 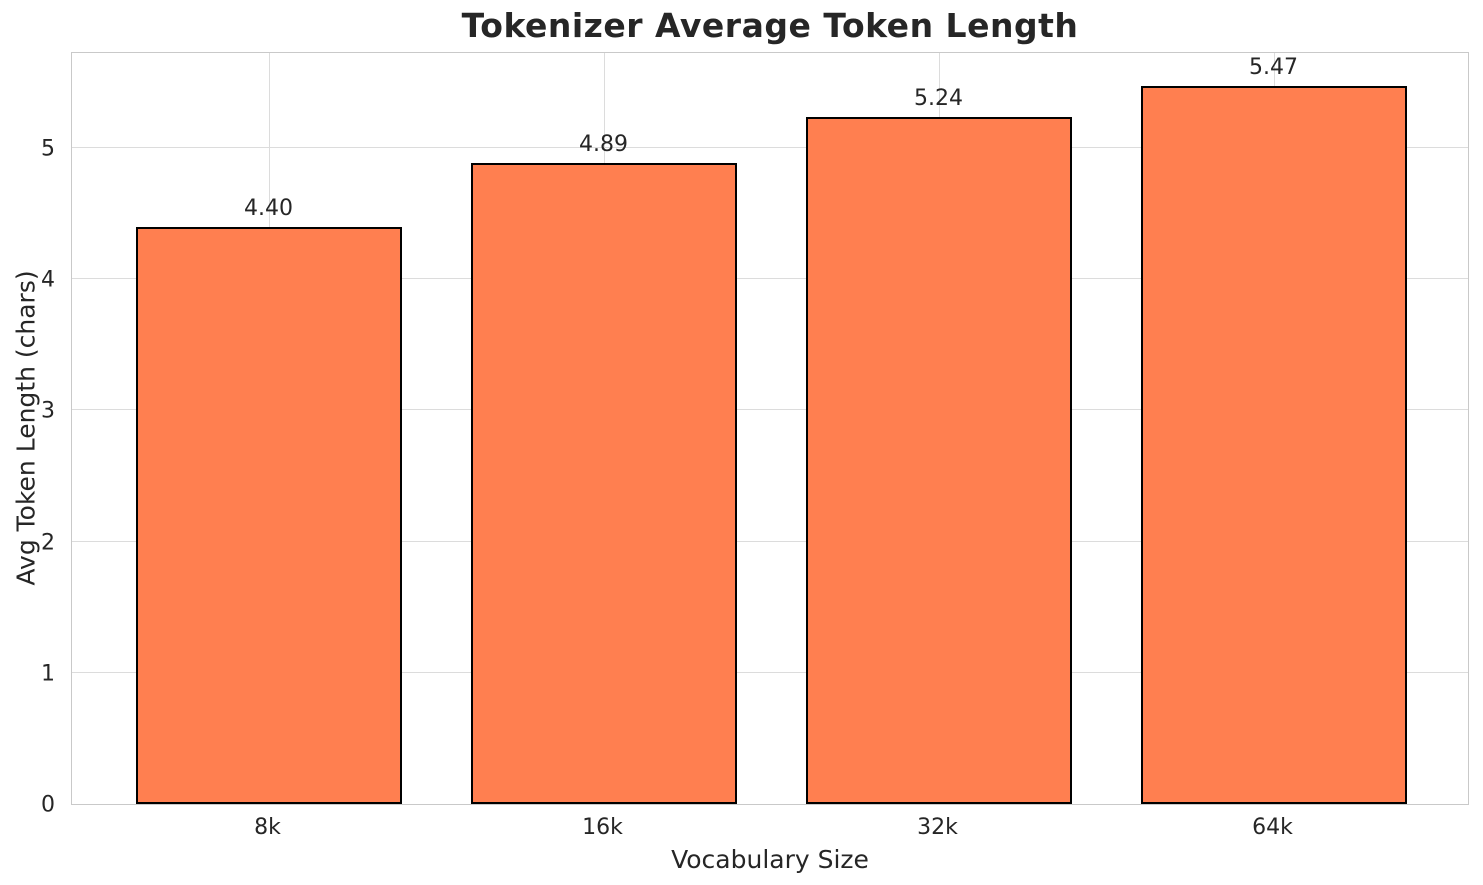 What do you see at coordinates (938, 460) in the screenshot?
I see `bar-32k` at bounding box center [938, 460].